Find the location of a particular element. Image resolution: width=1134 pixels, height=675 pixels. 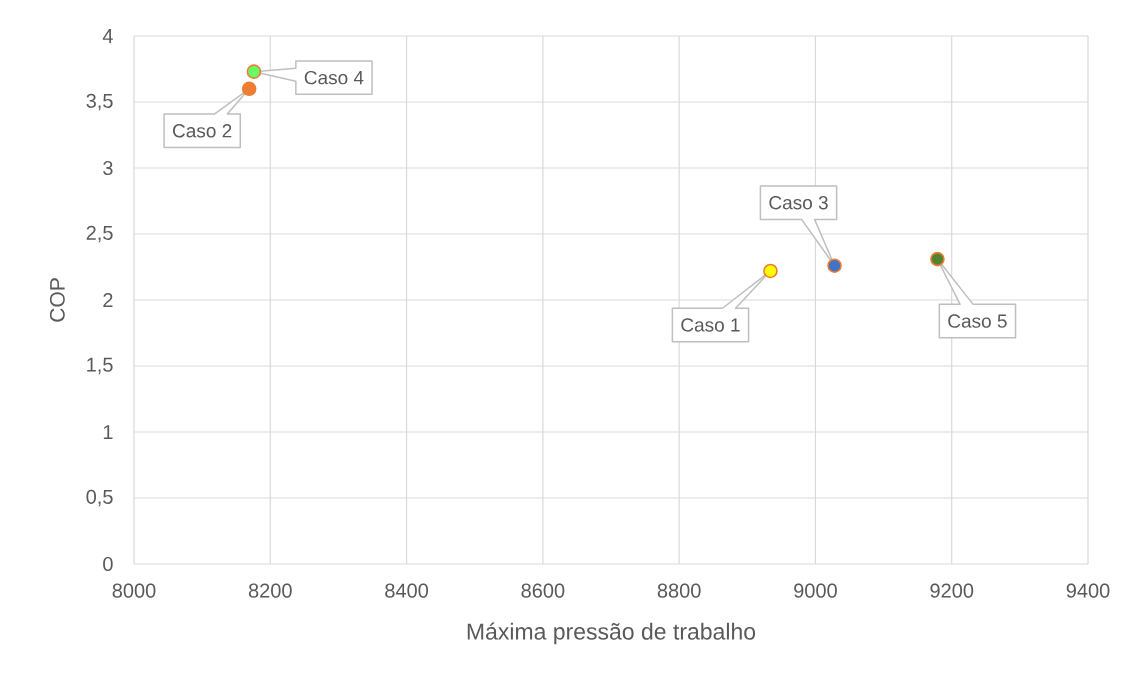

x-tick-label: 8000 is located at coordinates (134, 590).